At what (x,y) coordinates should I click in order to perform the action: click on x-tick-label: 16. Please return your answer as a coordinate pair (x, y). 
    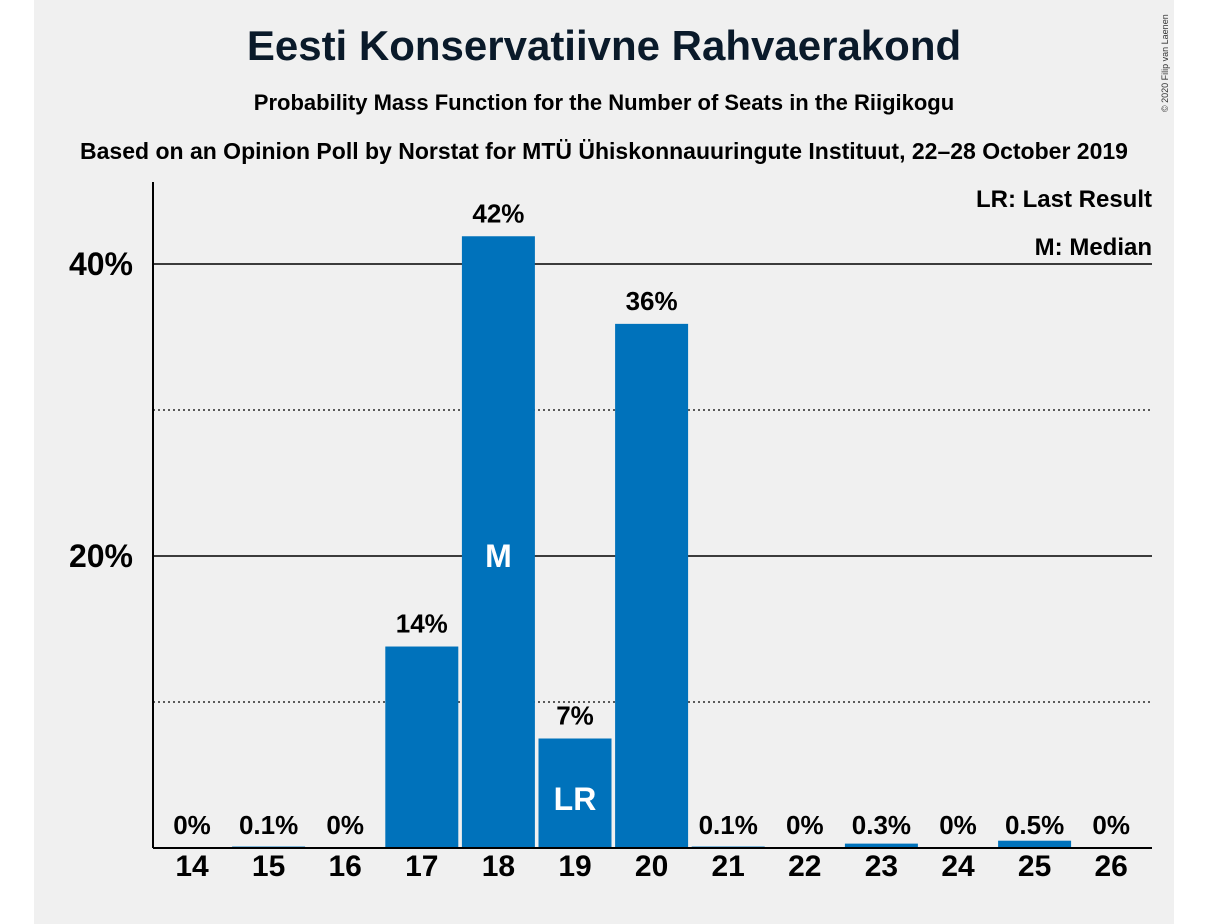
    Looking at the image, I should click on (345, 866).